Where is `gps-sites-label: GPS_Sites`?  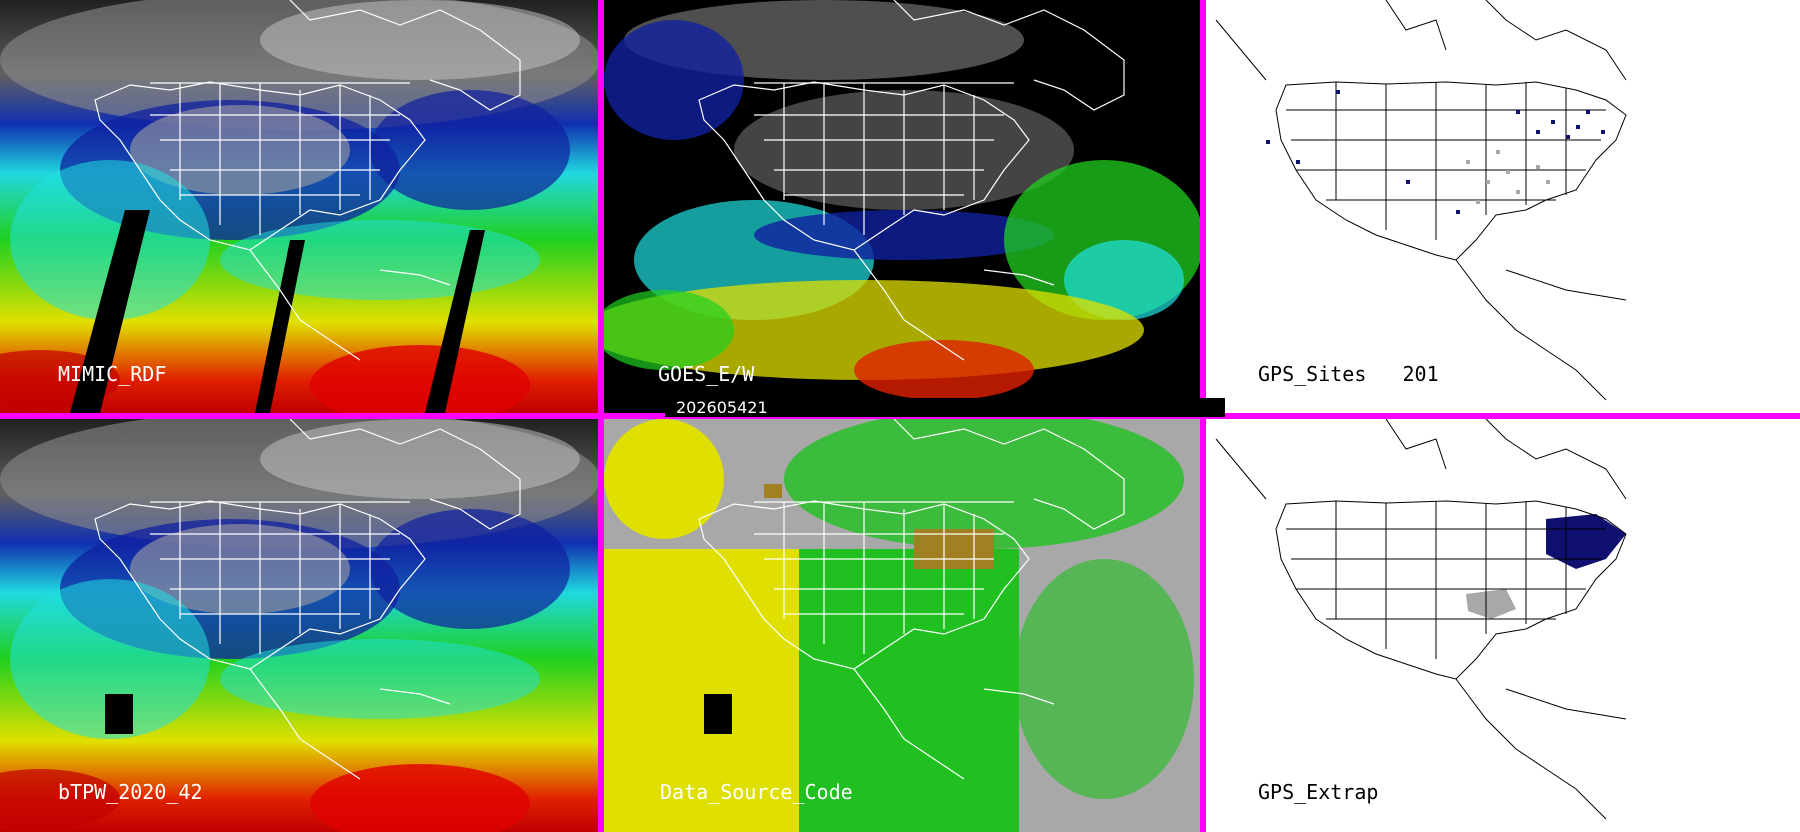
gps-sites-label: GPS_Sites is located at coordinates (1312, 374).